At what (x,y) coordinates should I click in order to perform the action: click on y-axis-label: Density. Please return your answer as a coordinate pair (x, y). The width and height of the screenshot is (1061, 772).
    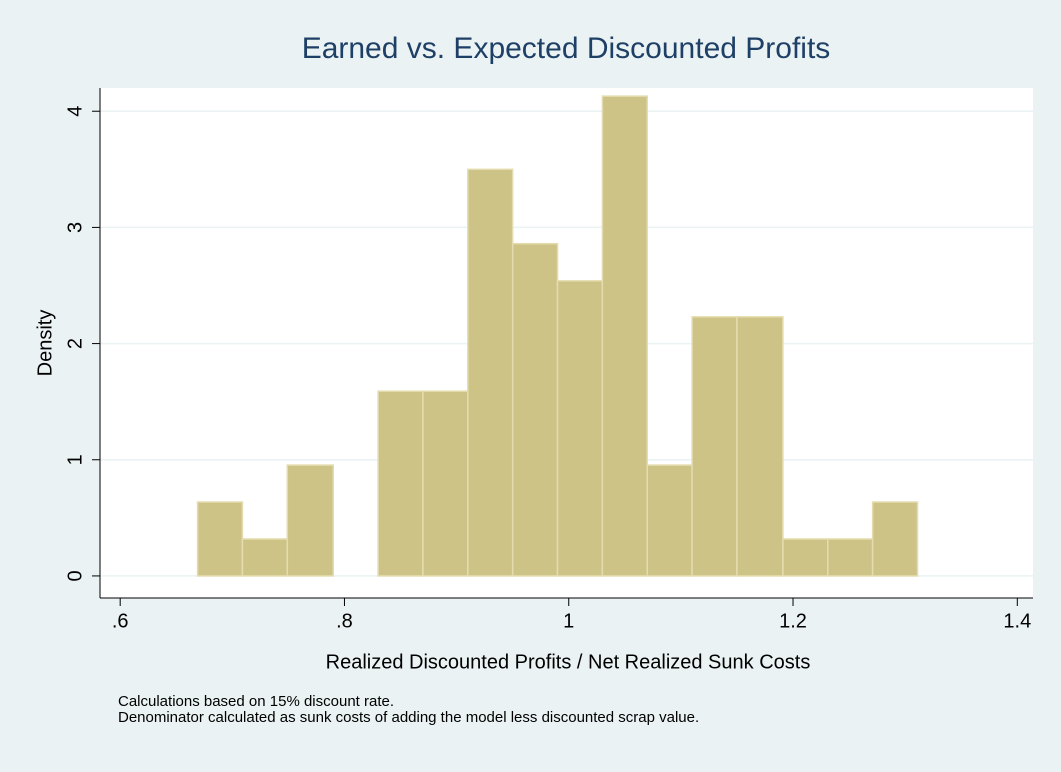
    Looking at the image, I should click on (45, 343).